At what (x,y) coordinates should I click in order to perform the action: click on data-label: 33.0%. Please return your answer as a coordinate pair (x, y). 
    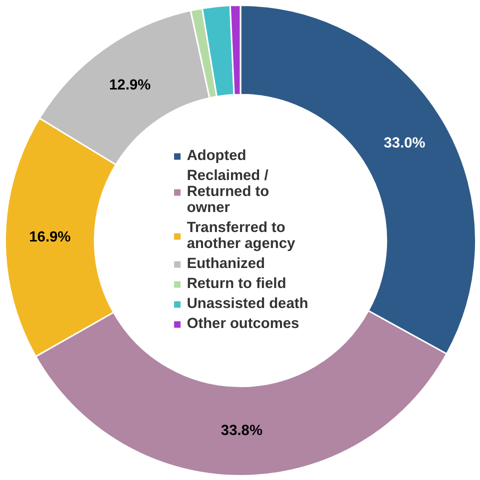
    Looking at the image, I should click on (405, 143).